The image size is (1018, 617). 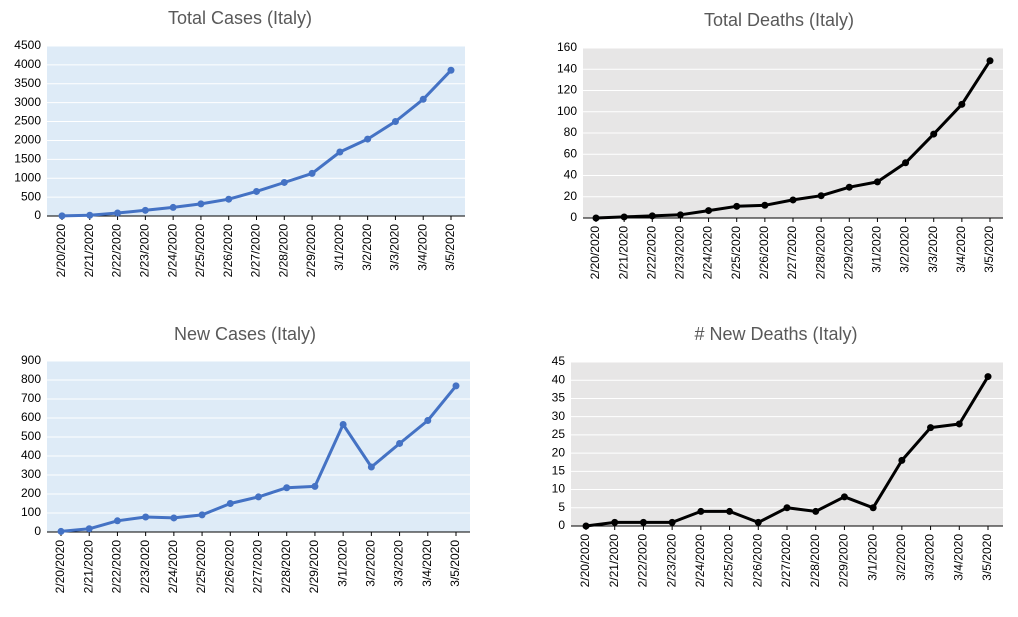 What do you see at coordinates (27, 83) in the screenshot?
I see `y-tick-label: 3500` at bounding box center [27, 83].